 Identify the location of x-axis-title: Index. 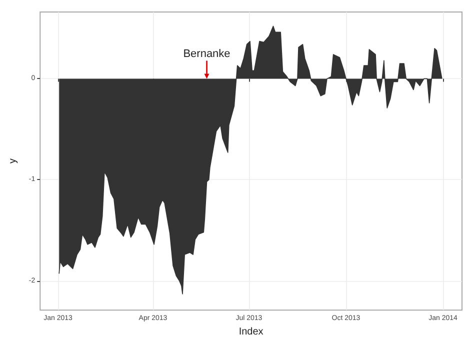
(251, 332).